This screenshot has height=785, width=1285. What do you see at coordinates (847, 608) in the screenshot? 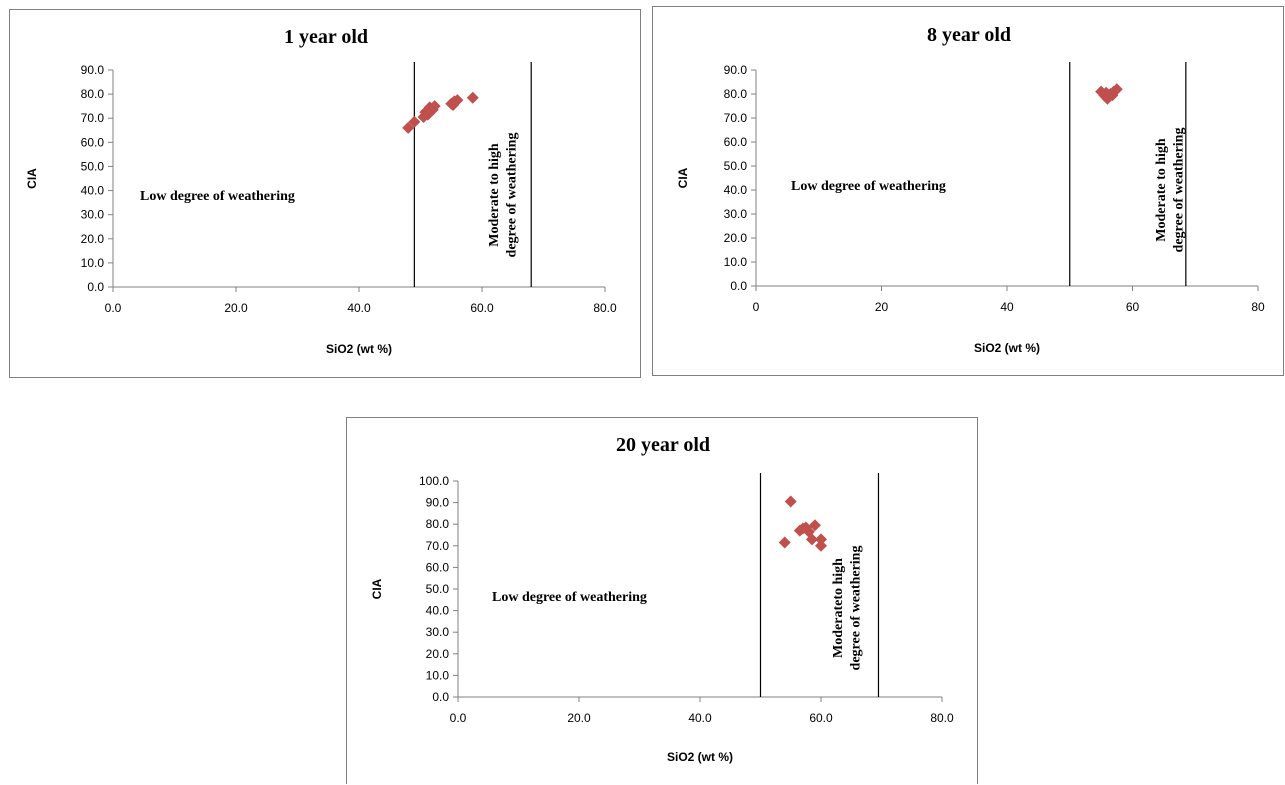
I see `annotation-high-weathering: Moderateto high degree of weathering` at bounding box center [847, 608].